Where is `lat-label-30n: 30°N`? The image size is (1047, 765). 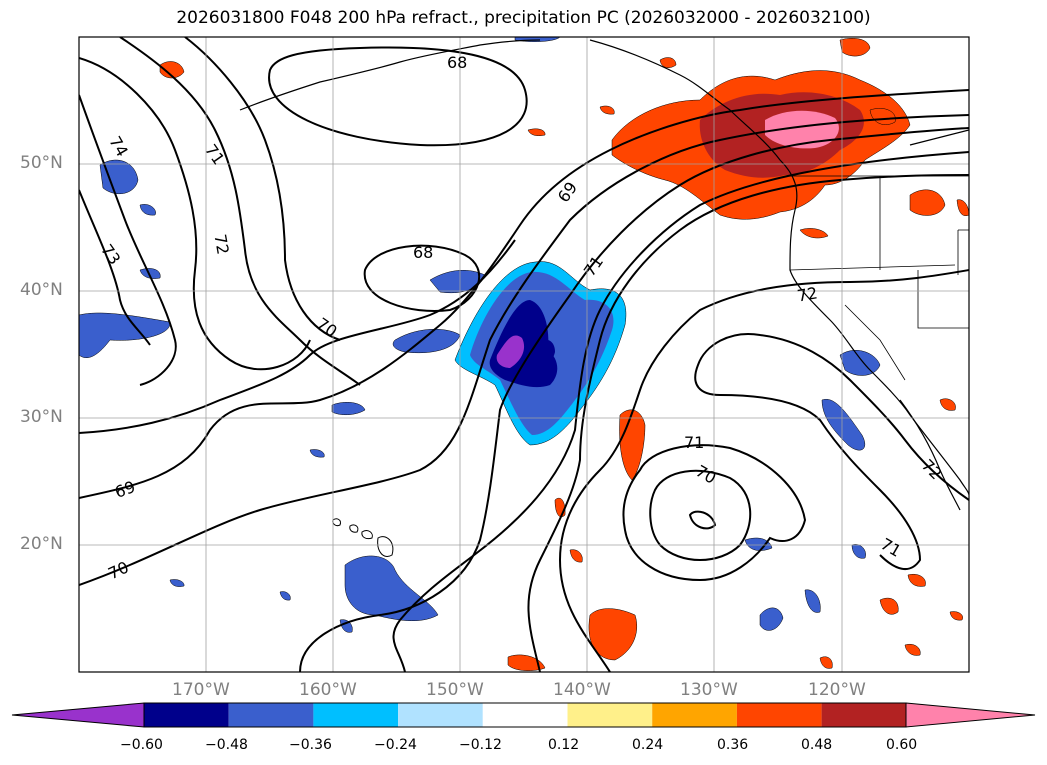 lat-label-30n: 30°N is located at coordinates (41, 417).